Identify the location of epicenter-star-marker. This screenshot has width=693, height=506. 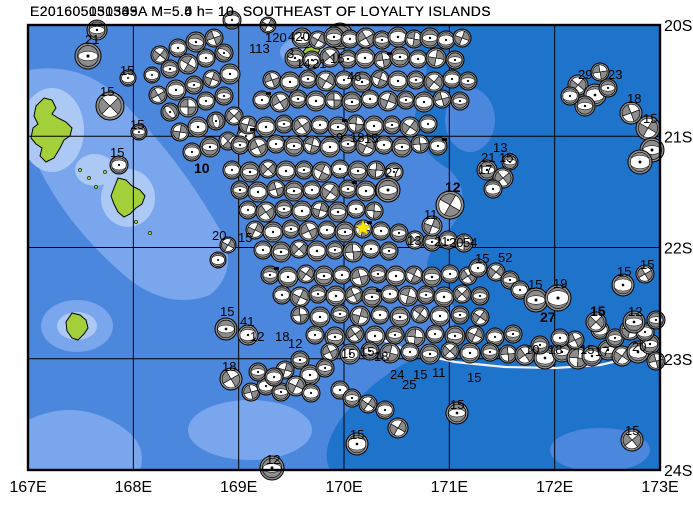
(363, 227).